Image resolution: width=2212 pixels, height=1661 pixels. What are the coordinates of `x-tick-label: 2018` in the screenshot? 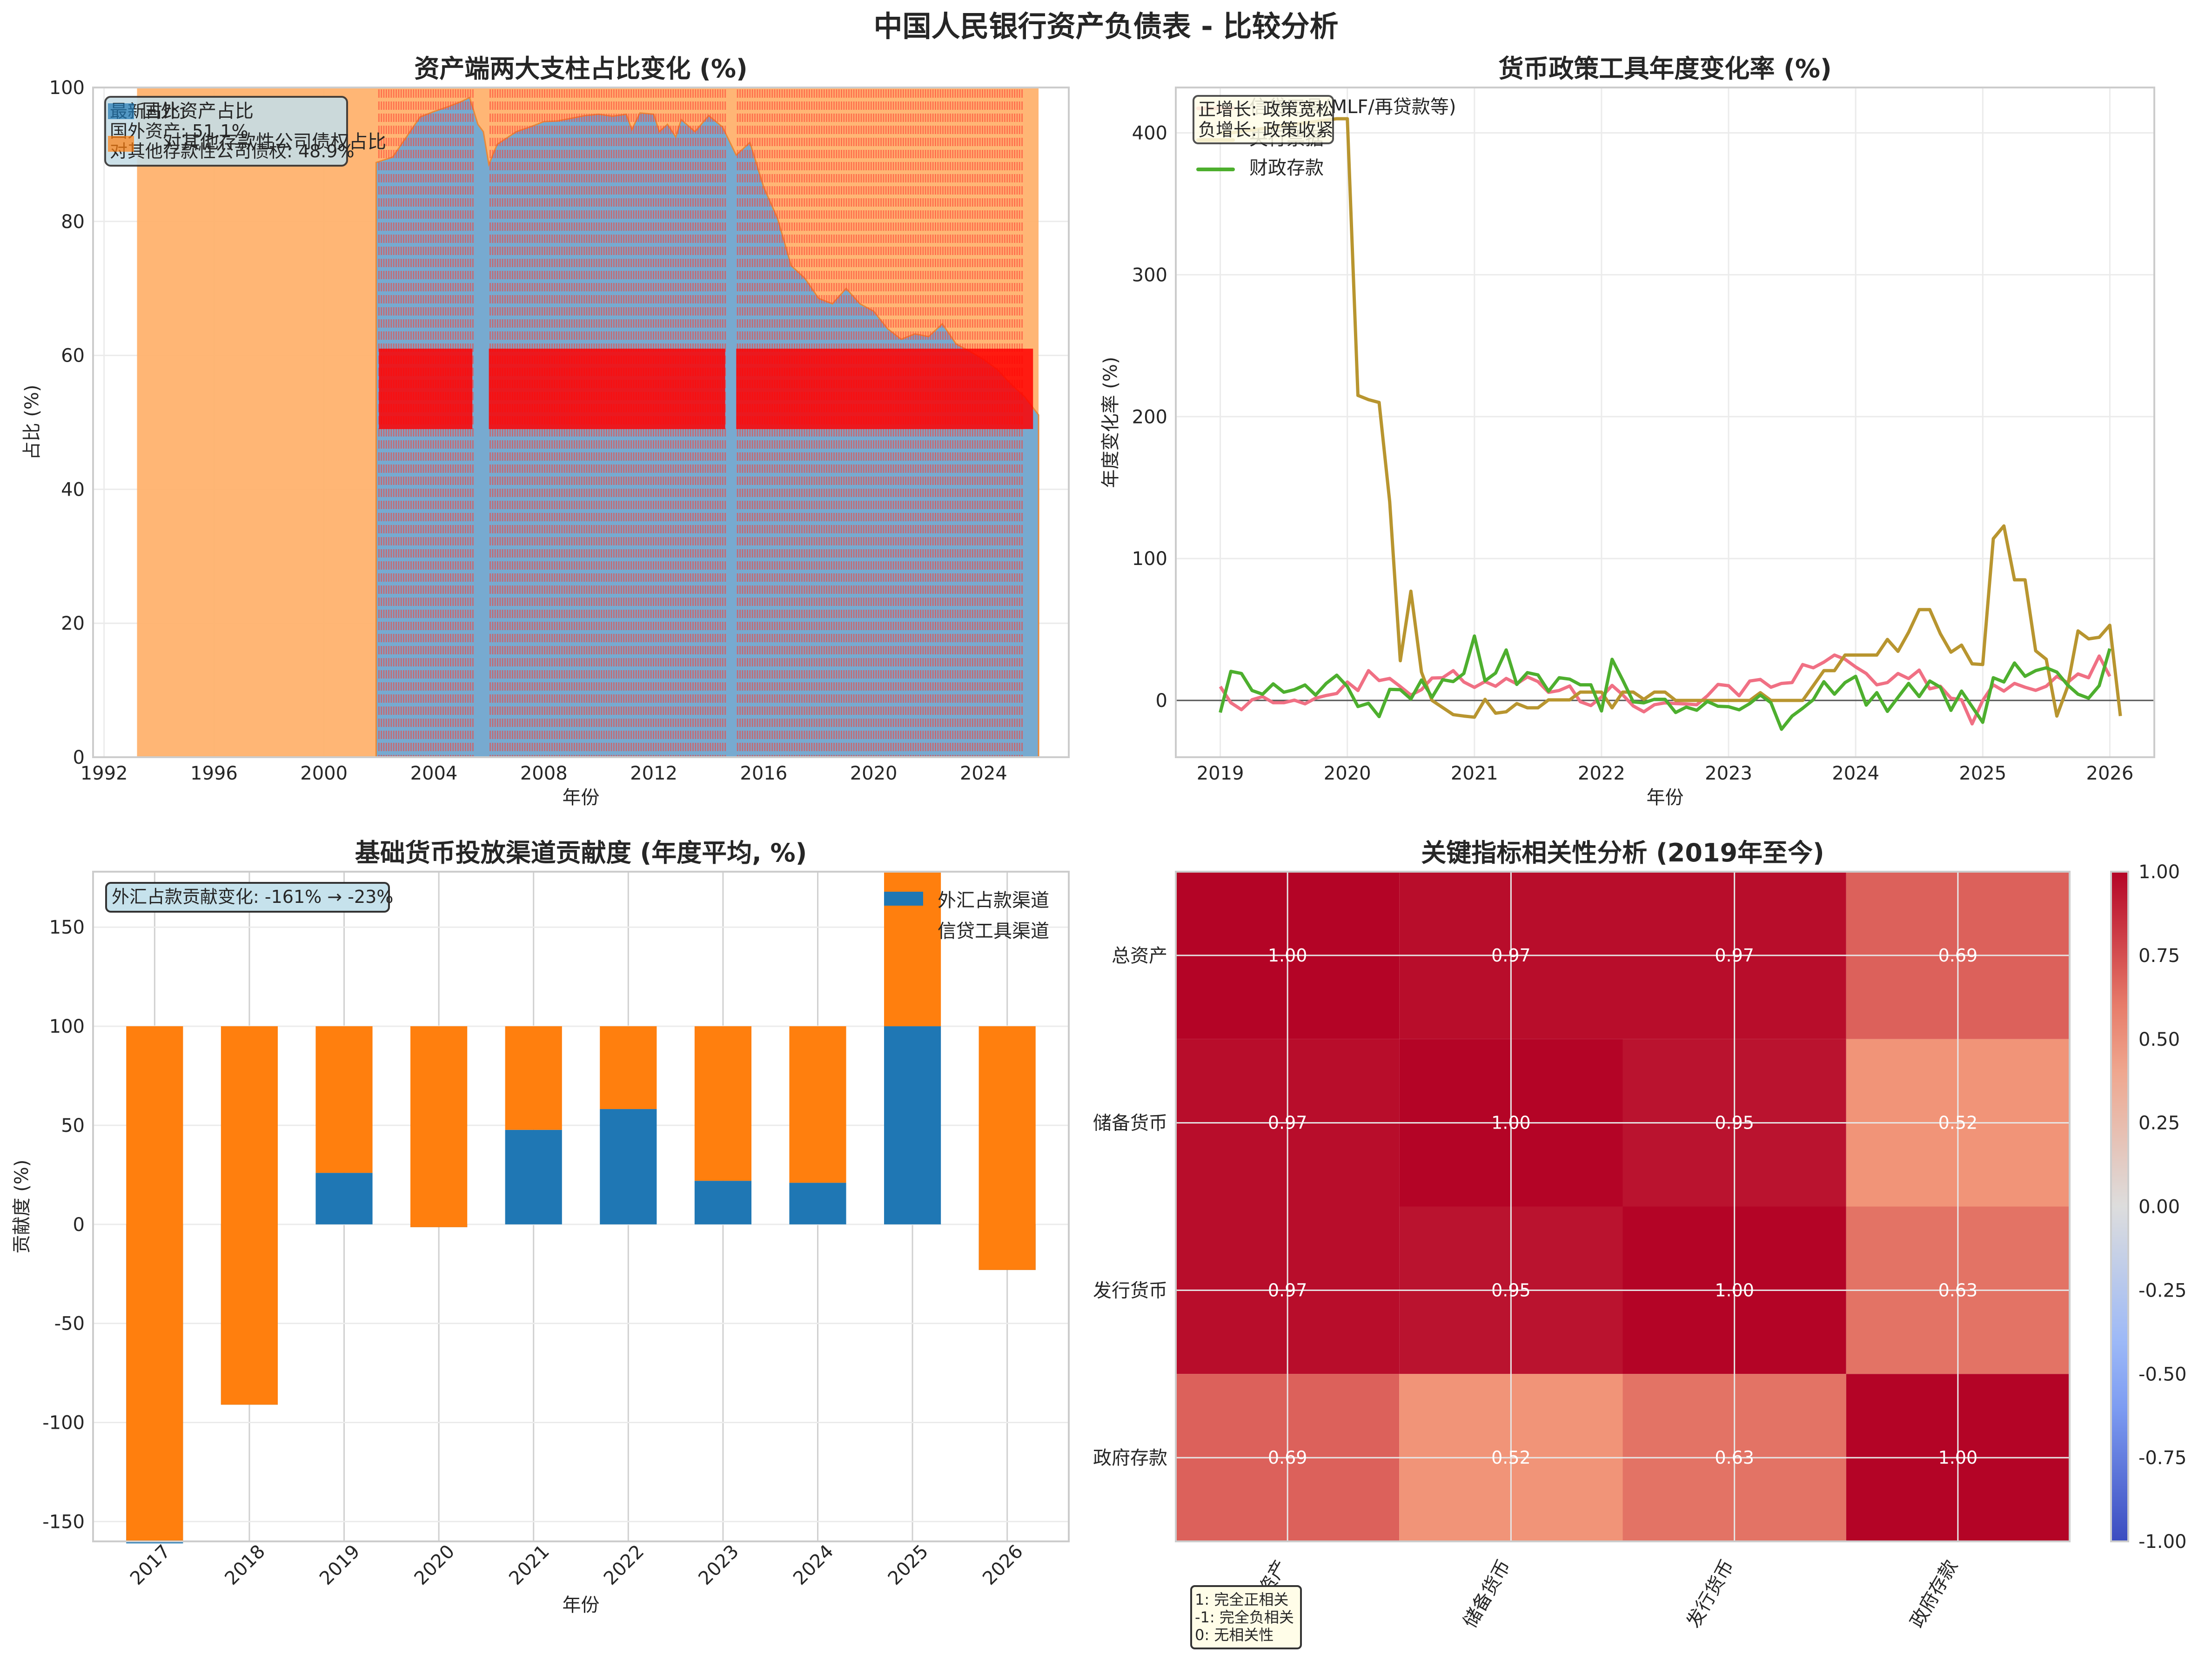 It's located at (245, 1565).